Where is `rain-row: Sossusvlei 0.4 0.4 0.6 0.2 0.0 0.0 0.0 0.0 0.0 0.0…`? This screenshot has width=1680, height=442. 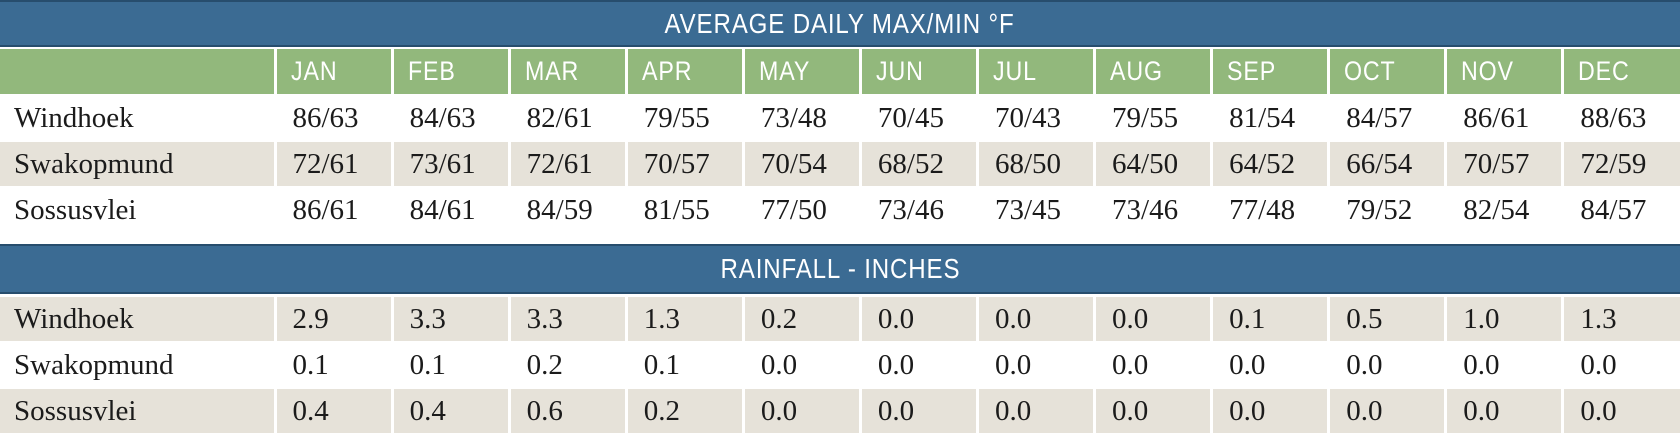 rain-row: Sossusvlei 0.4 0.4 0.6 0.2 0.0 0.0 0.0 0.0 0.0 0.0… is located at coordinates (840, 411).